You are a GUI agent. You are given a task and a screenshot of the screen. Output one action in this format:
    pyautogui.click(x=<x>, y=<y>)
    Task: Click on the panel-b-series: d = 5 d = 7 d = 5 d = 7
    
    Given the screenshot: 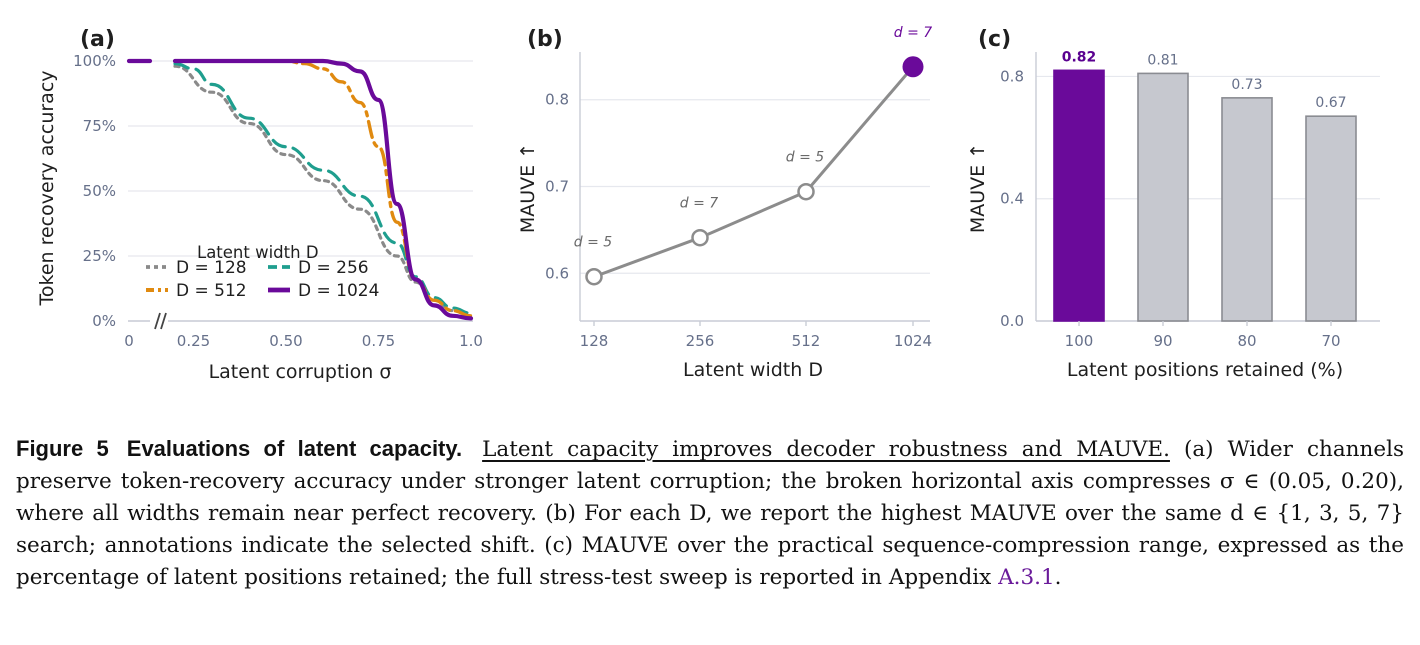 What is the action you would take?
    pyautogui.click(x=753, y=155)
    